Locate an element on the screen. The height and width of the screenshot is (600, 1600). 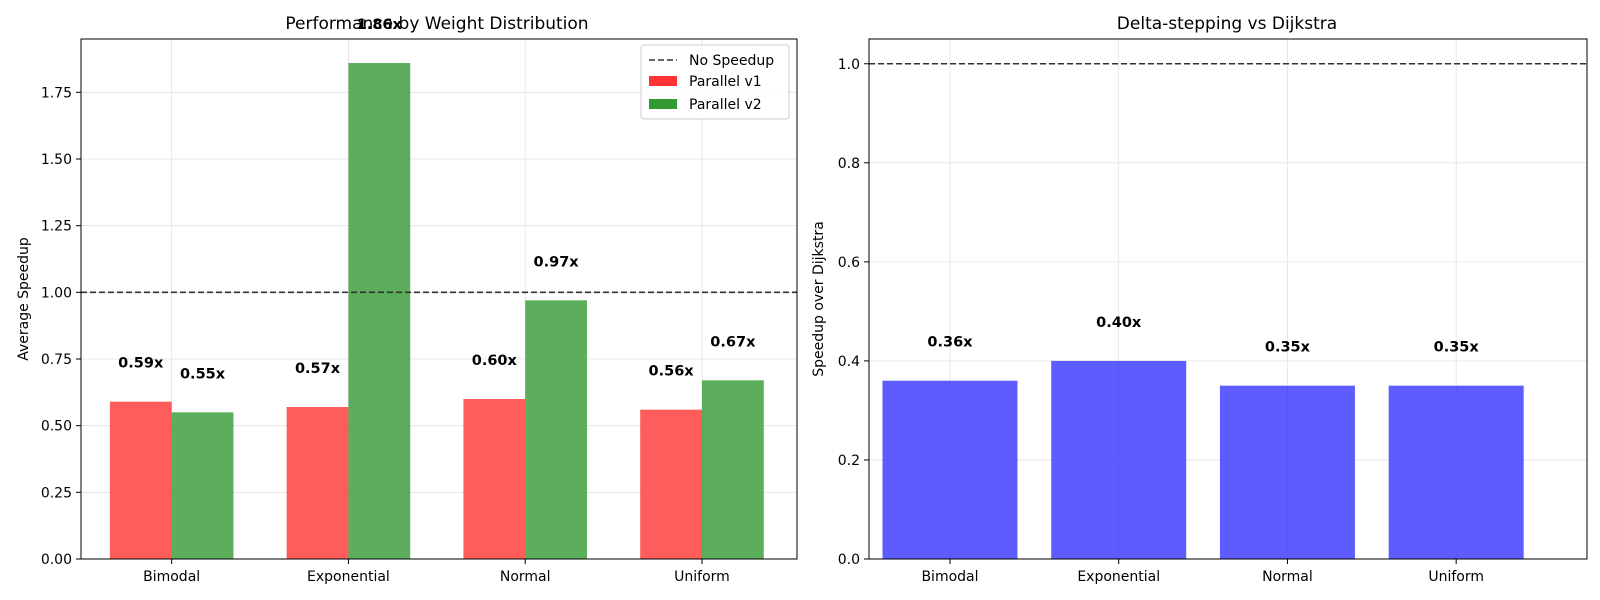
y-tick-label: 0.4 is located at coordinates (849, 362).